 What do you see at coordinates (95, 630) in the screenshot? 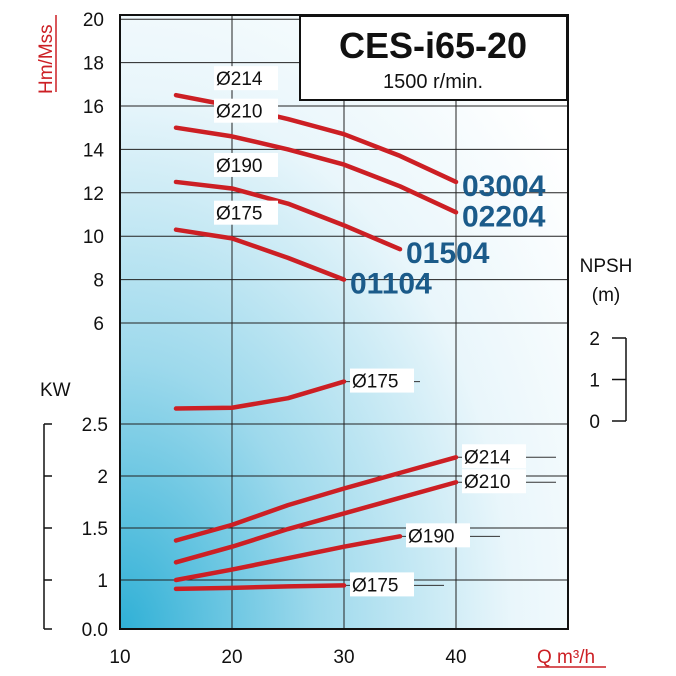
I see `power-tick-label: 0.0` at bounding box center [95, 630].